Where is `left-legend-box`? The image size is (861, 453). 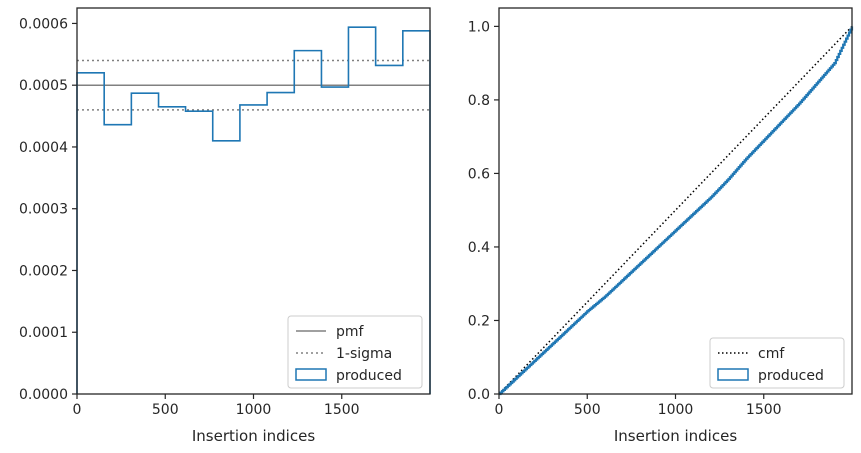
left-legend-box is located at coordinates (355, 352).